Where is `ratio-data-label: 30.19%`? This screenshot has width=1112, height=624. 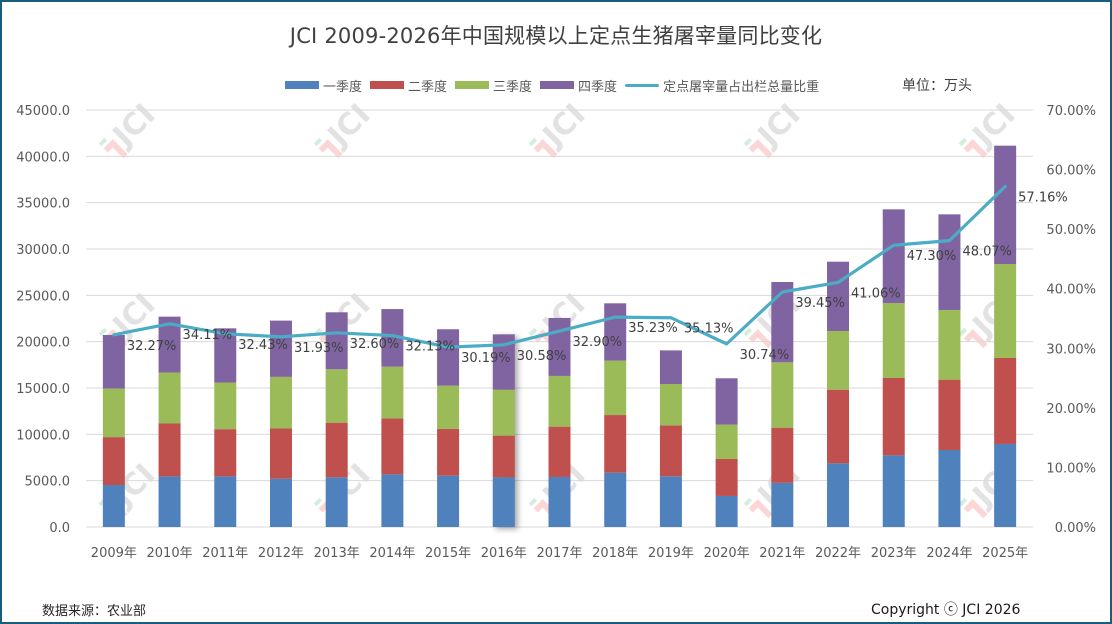 ratio-data-label: 30.19% is located at coordinates (486, 358).